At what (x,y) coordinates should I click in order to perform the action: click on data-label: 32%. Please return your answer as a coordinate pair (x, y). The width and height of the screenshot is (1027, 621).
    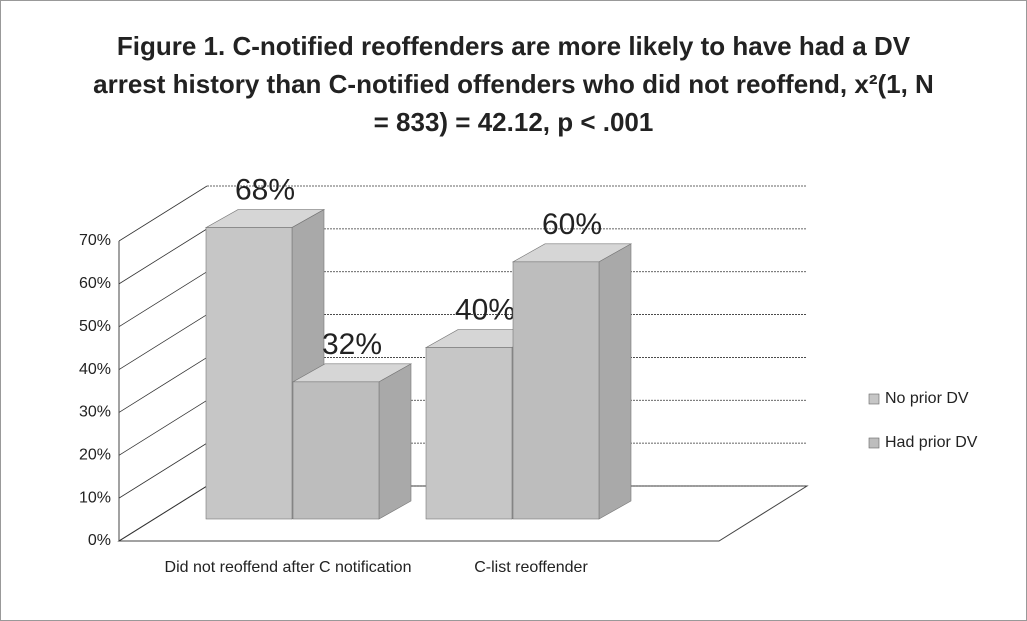
    Looking at the image, I should click on (352, 344).